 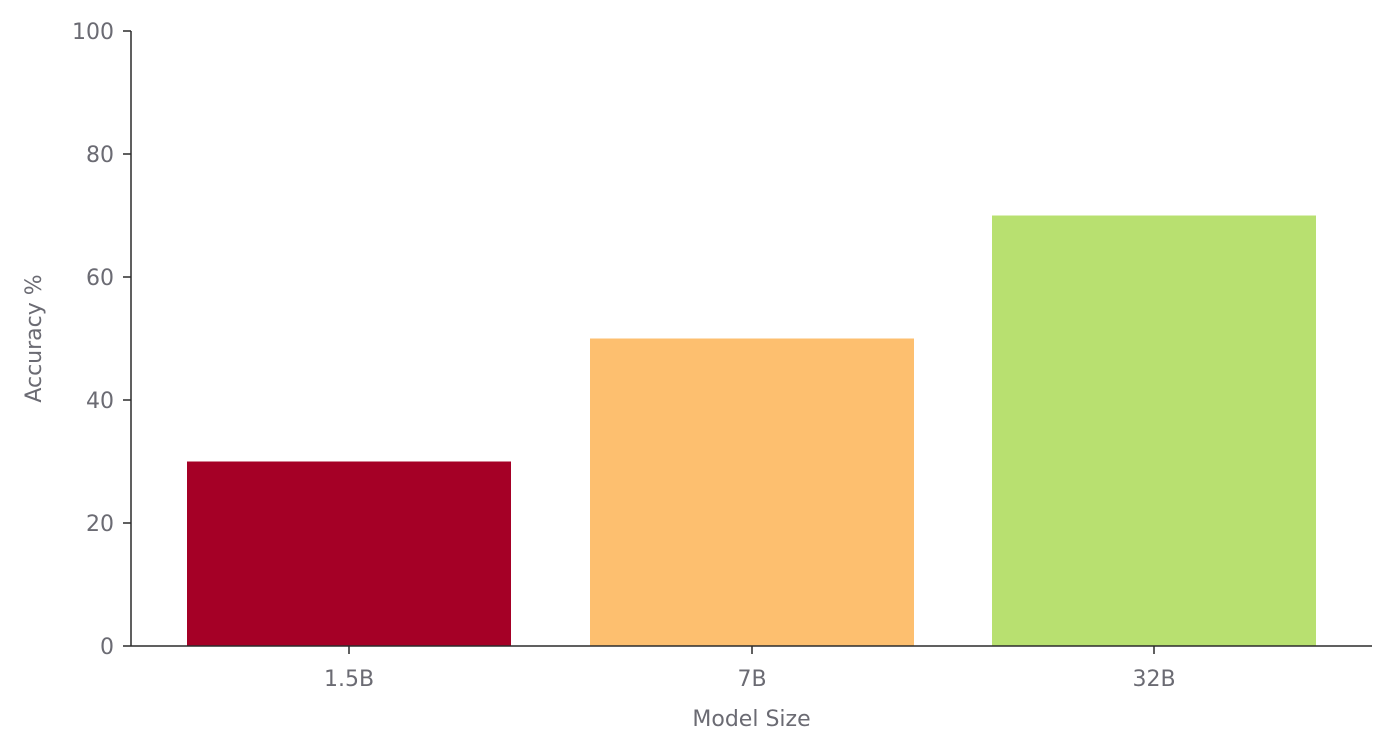 I want to click on bar-7b, so click(x=752, y=492).